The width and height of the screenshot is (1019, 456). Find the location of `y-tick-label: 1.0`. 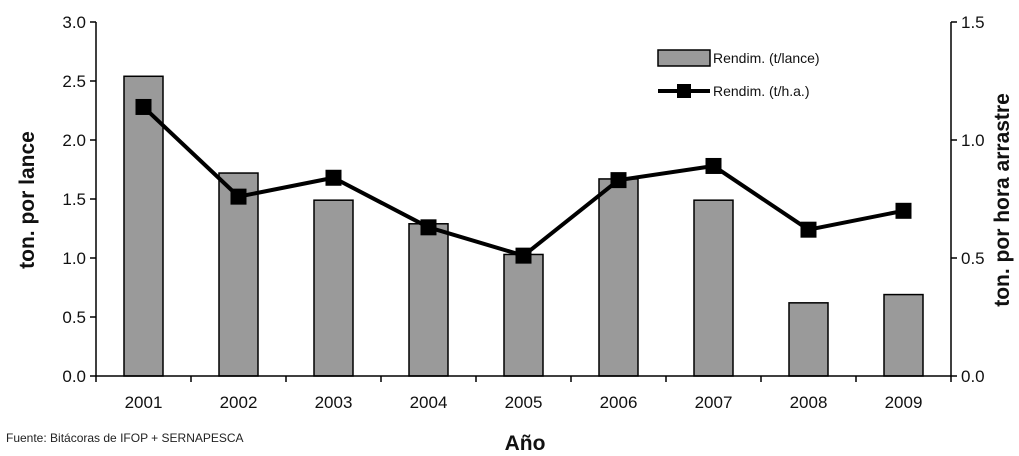

y-tick-label: 1.0 is located at coordinates (74, 258).